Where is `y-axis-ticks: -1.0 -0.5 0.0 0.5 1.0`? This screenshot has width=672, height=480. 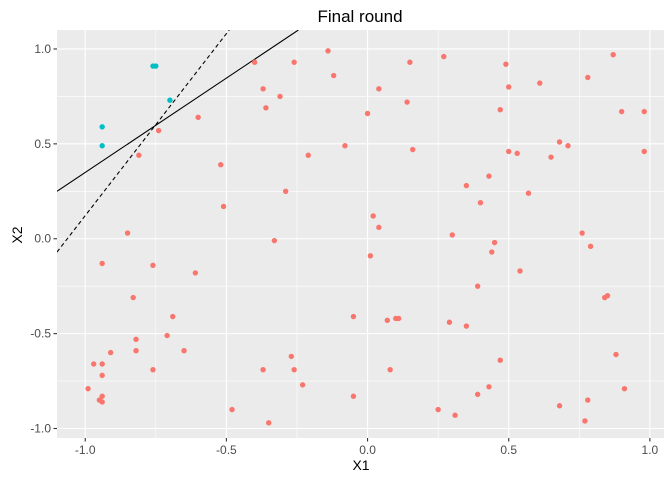
y-axis-ticks: -1.0 -0.5 0.0 0.5 1.0 is located at coordinates (43, 239).